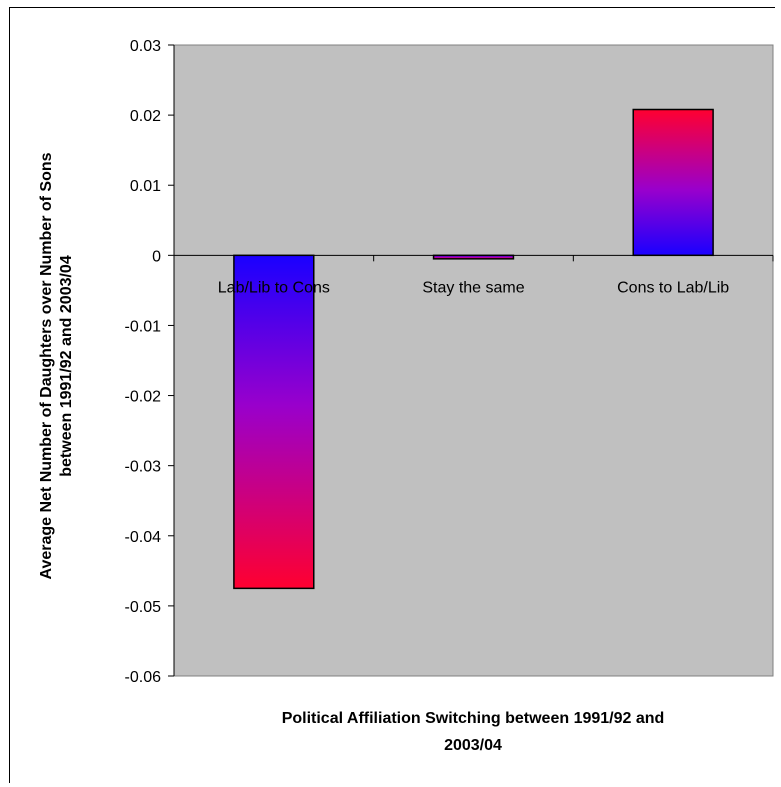 The height and width of the screenshot is (787, 781). Describe the element at coordinates (145, 116) in the screenshot. I see `y-tick-label: 0.02` at that location.